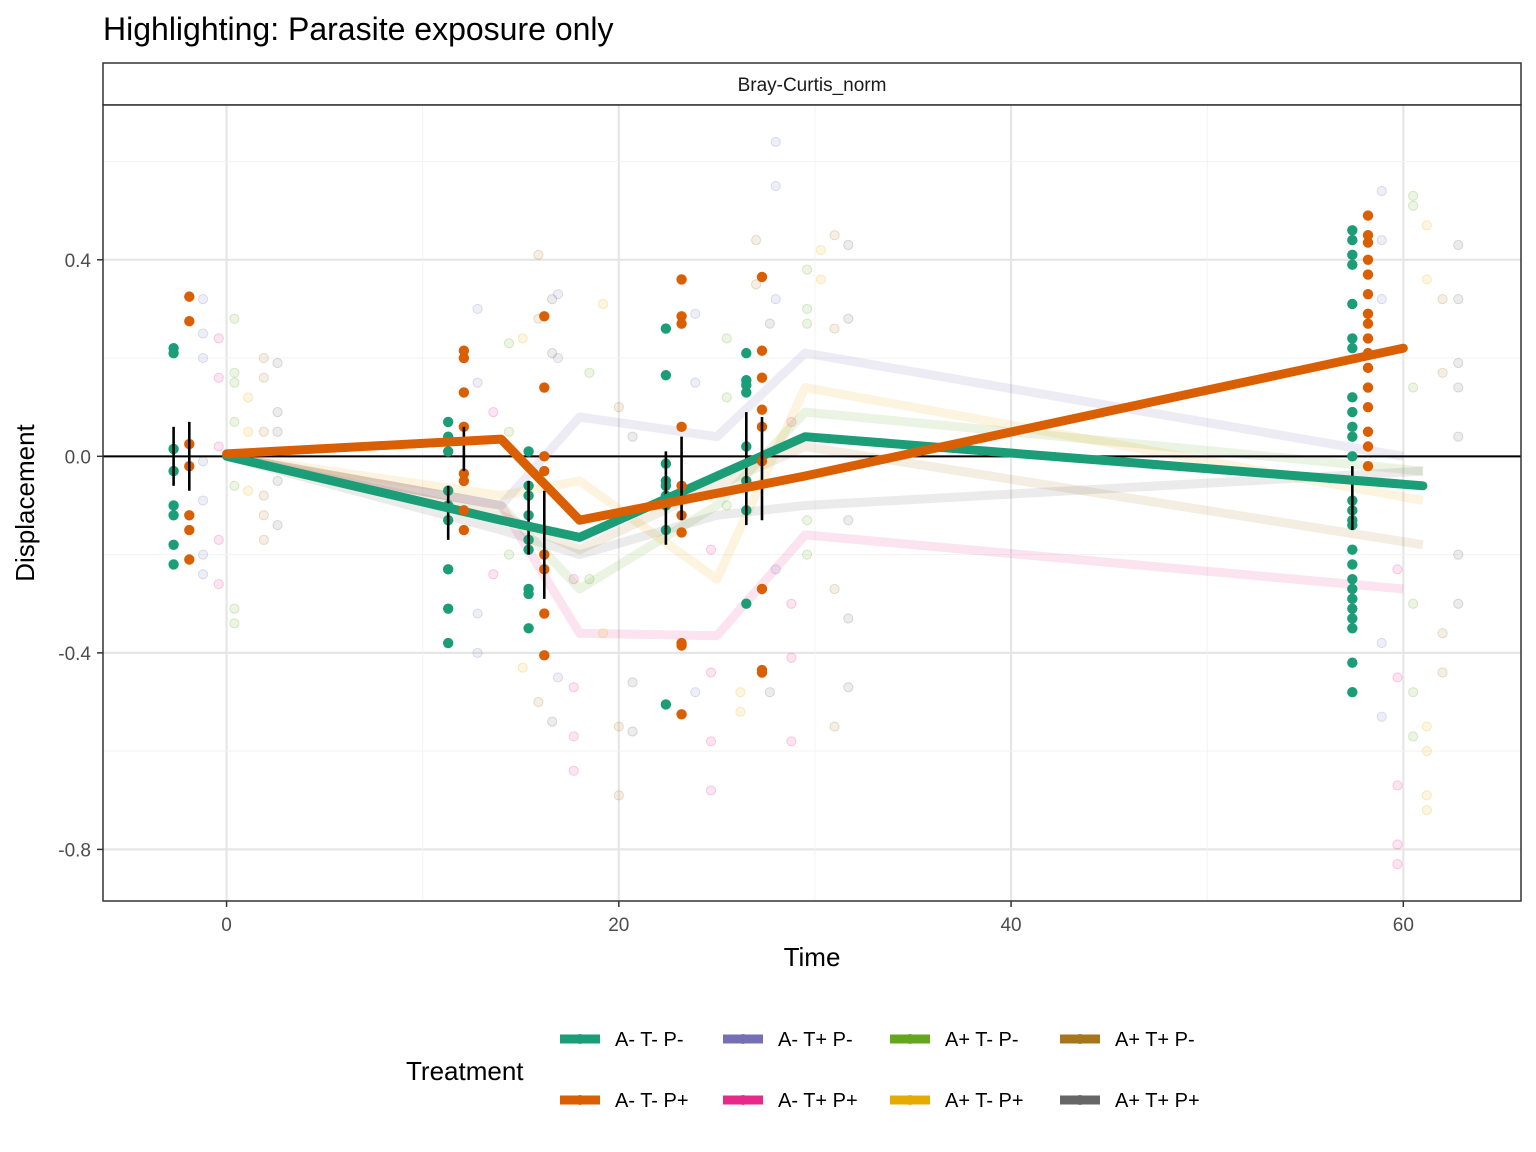 Image resolution: width=1536 pixels, height=1152 pixels. I want to click on x-tick-label: 40, so click(1010, 925).